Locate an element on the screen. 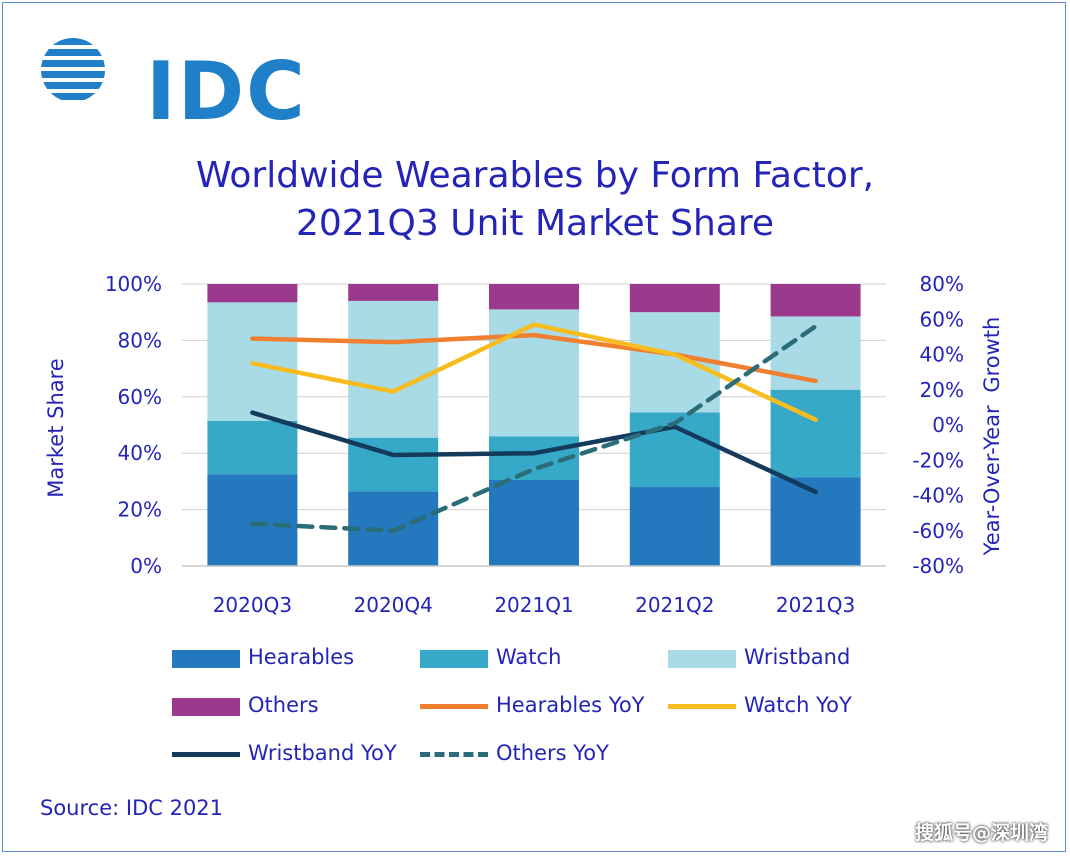 The height and width of the screenshot is (856, 1070). y-tick-label-left: 40% is located at coordinates (140, 453).